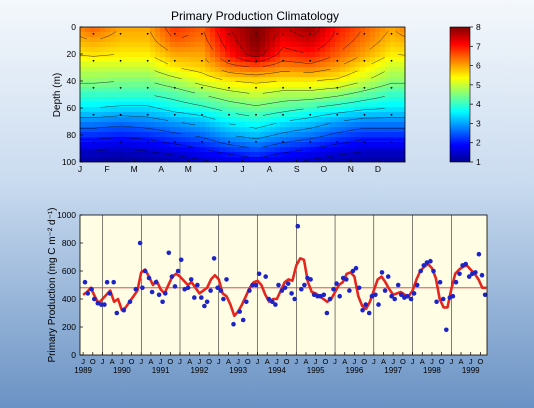 The image size is (534, 408). What do you see at coordinates (242, 117) in the screenshot?
I see `contour-line` at bounding box center [242, 117].